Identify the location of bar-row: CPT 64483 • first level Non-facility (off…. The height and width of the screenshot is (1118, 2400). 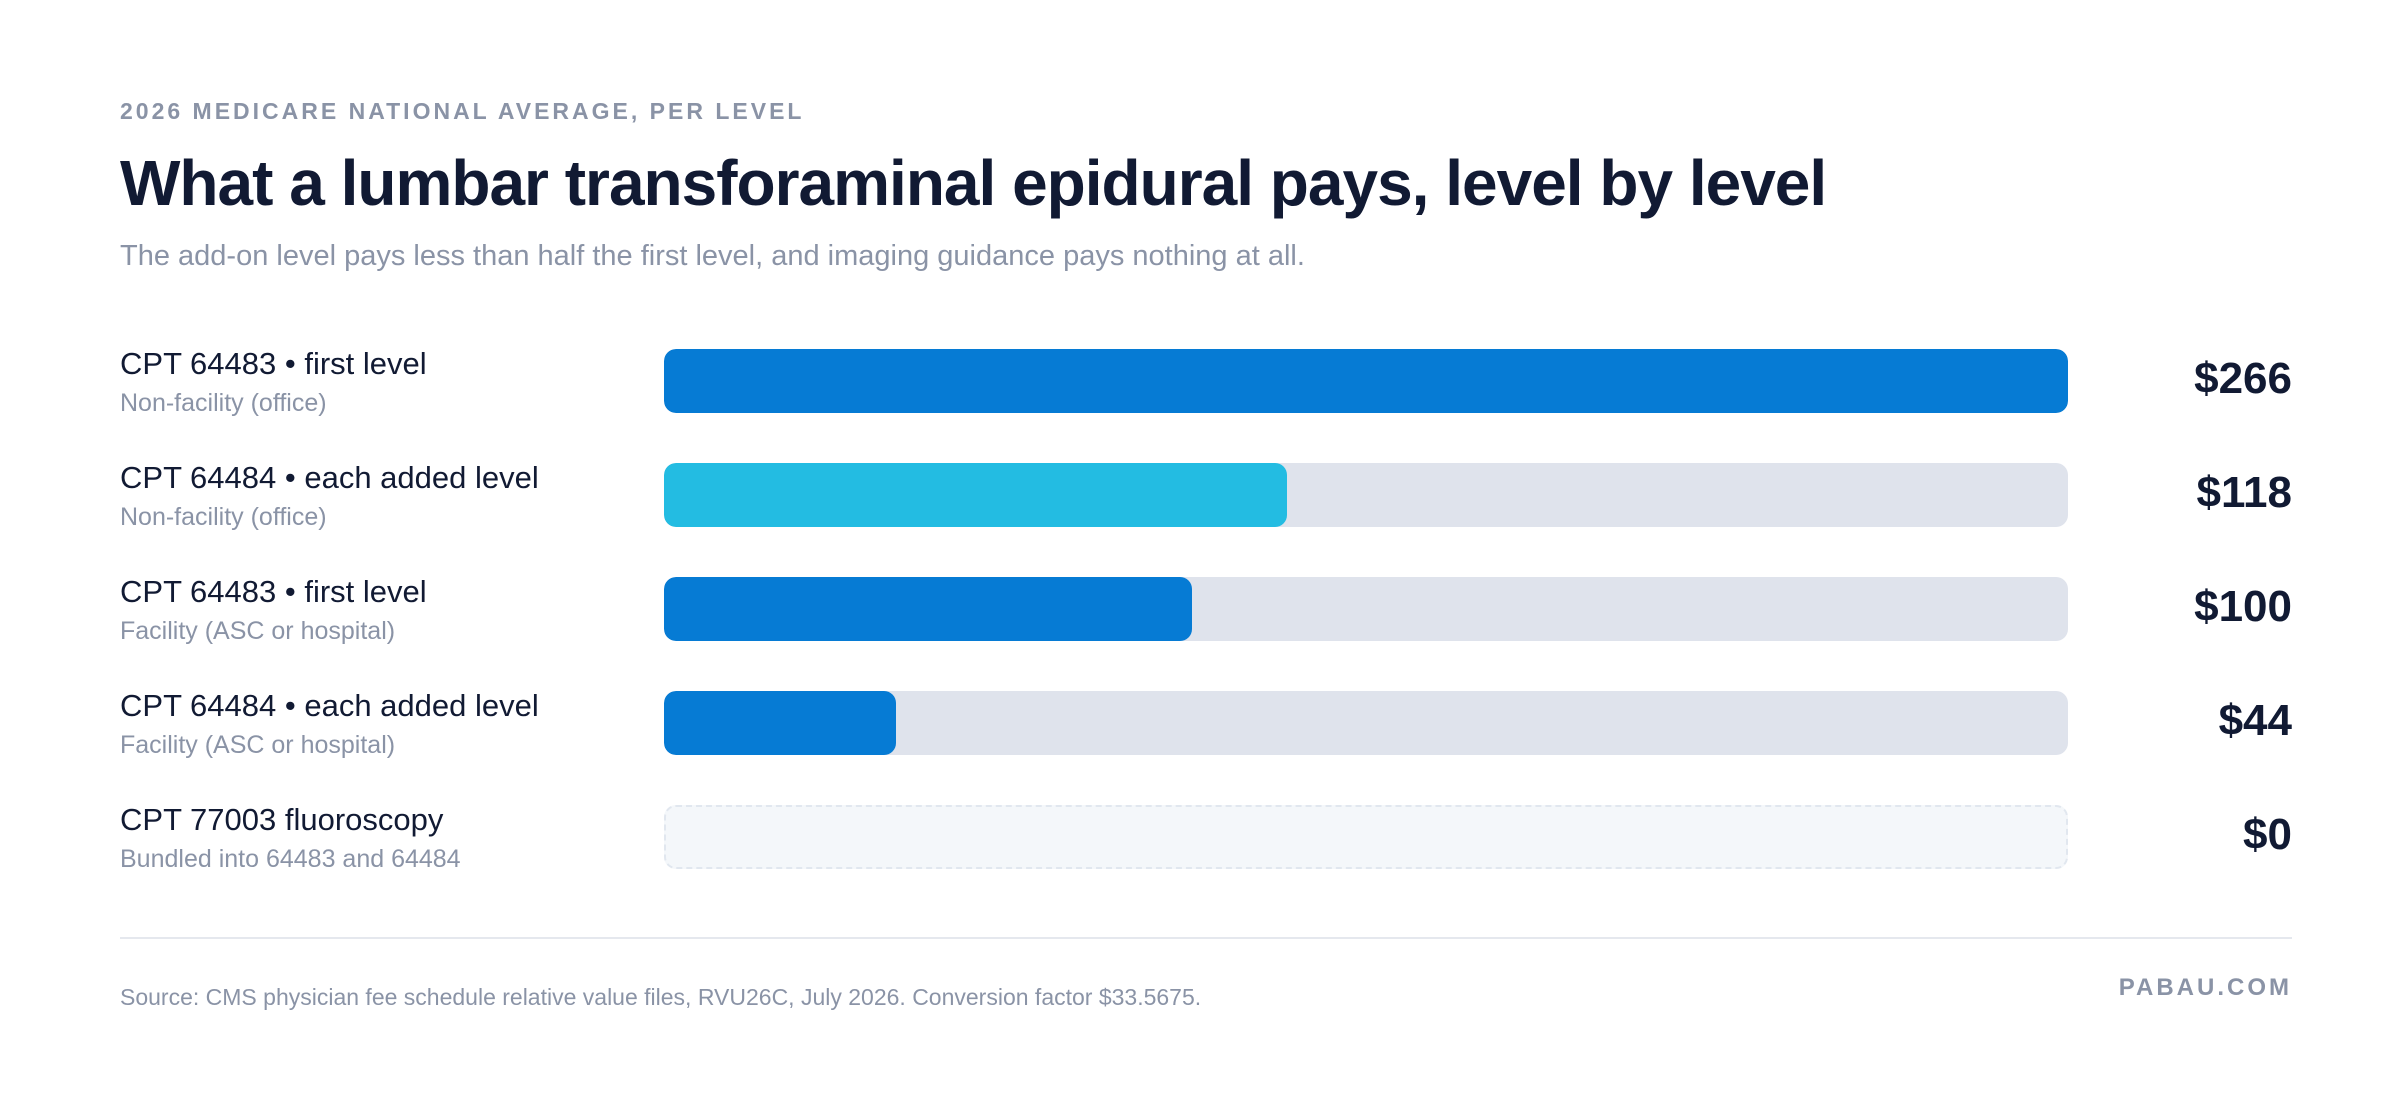
(1206, 390).